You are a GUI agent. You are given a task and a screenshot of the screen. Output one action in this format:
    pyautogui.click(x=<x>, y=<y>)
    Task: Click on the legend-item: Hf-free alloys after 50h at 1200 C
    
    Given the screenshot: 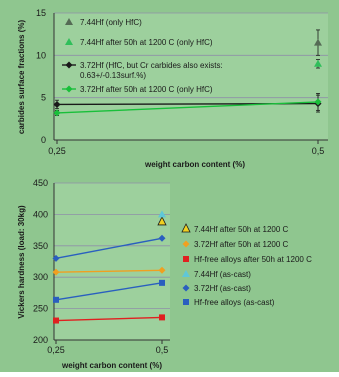 What is the action you would take?
    pyautogui.click(x=247, y=259)
    